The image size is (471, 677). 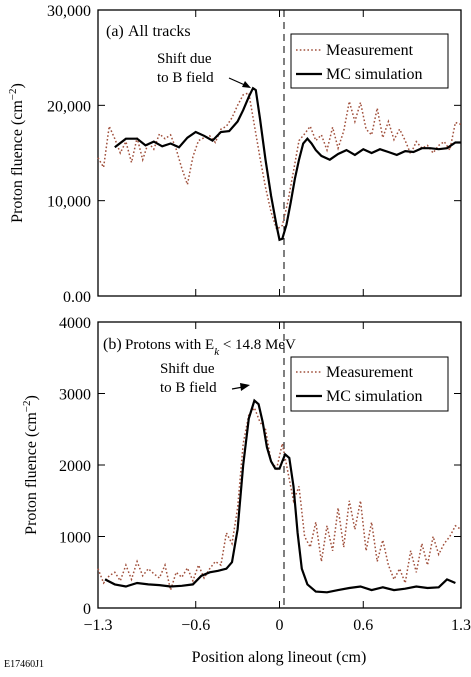 I want to click on x-axis-label: Position along lineout (cm), so click(x=279, y=657).